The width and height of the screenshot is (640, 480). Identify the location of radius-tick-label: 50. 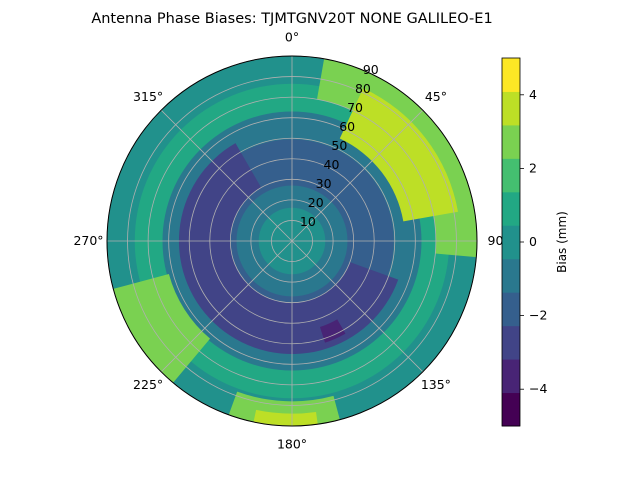
(339, 145).